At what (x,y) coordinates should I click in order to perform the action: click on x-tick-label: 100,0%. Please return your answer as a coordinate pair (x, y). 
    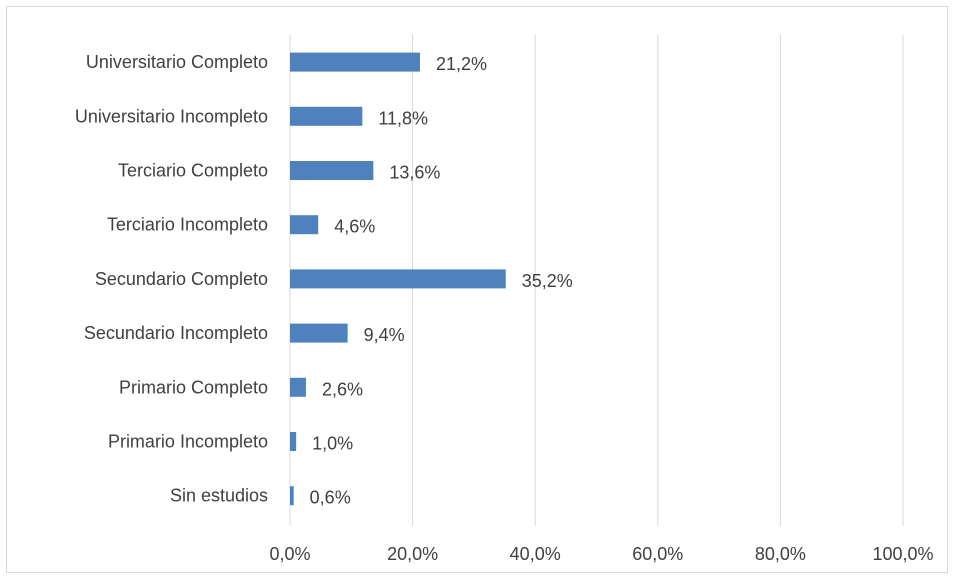
    Looking at the image, I should click on (902, 554).